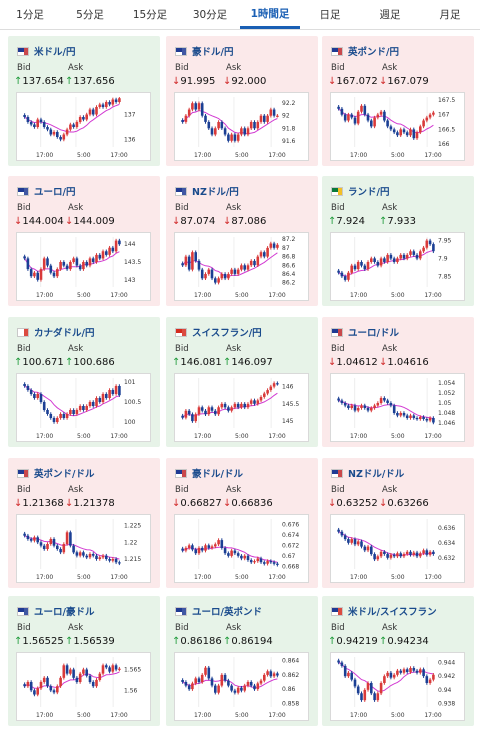 This screenshot has width=480, height=736. I want to click on tab-5: 日足, so click(330, 15).